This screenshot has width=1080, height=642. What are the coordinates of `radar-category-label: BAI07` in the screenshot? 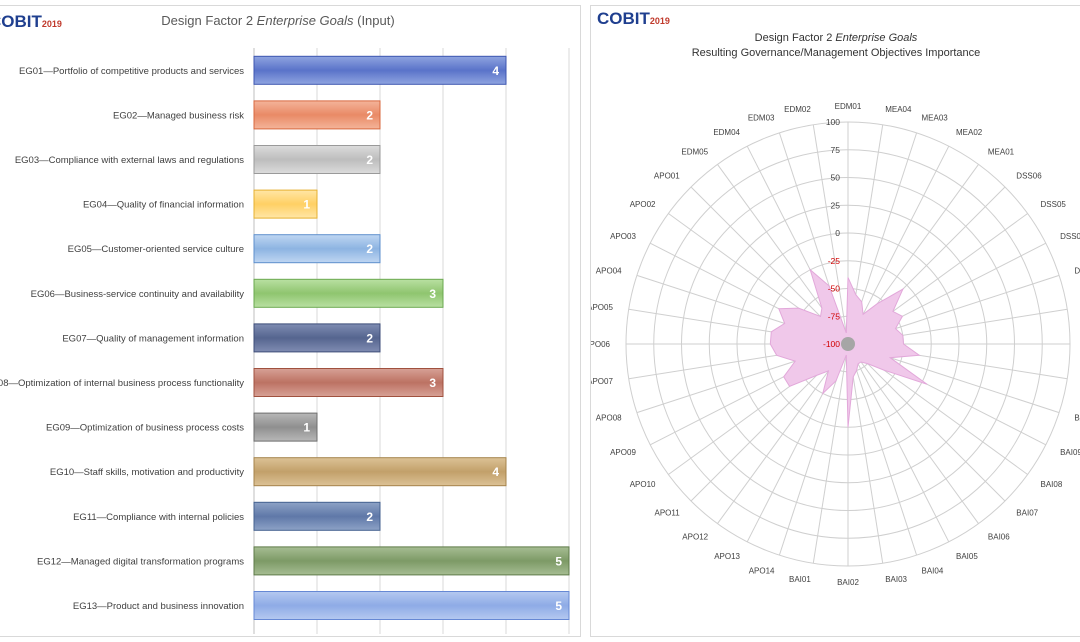 It's located at (1027, 512).